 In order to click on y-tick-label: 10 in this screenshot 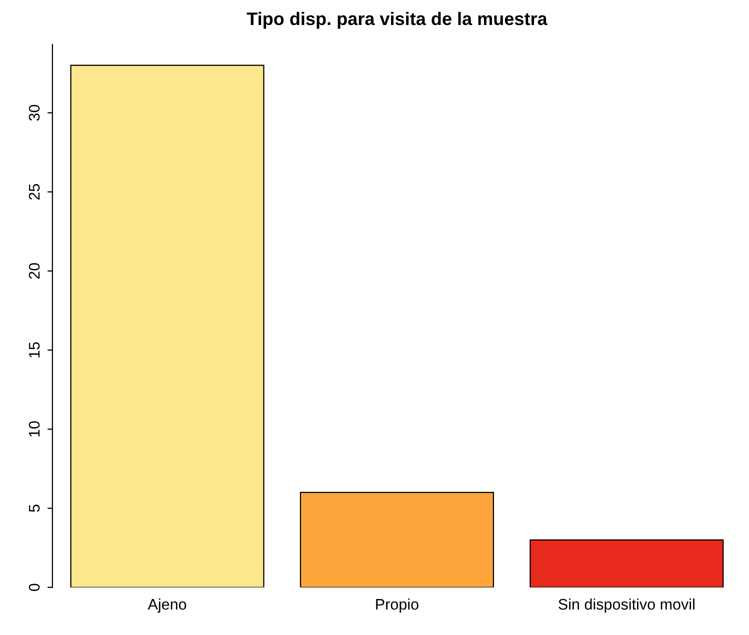, I will do `click(34, 429)`.